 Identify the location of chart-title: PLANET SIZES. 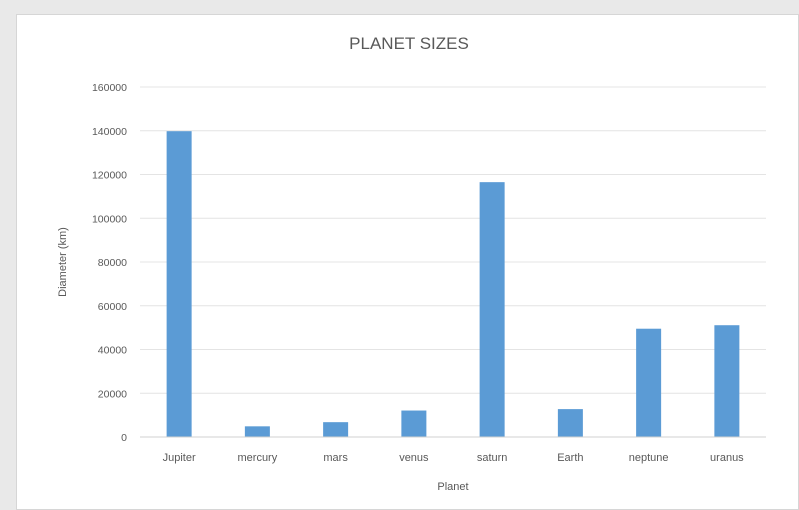
(409, 43).